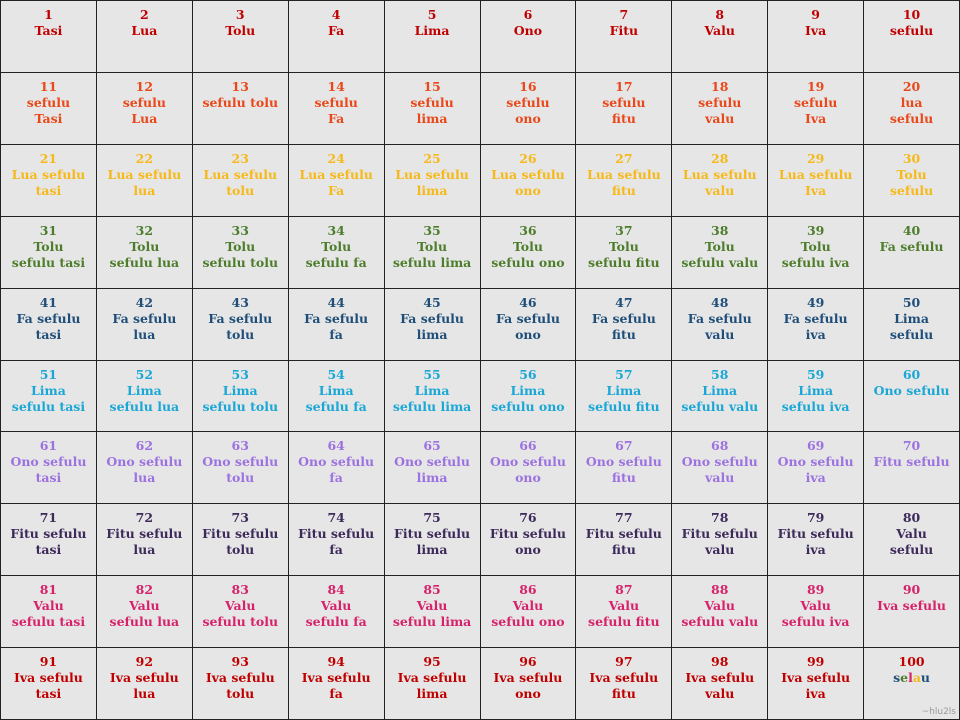  I want to click on grid-cell: 89 Valu sefulu iva, so click(816, 612).